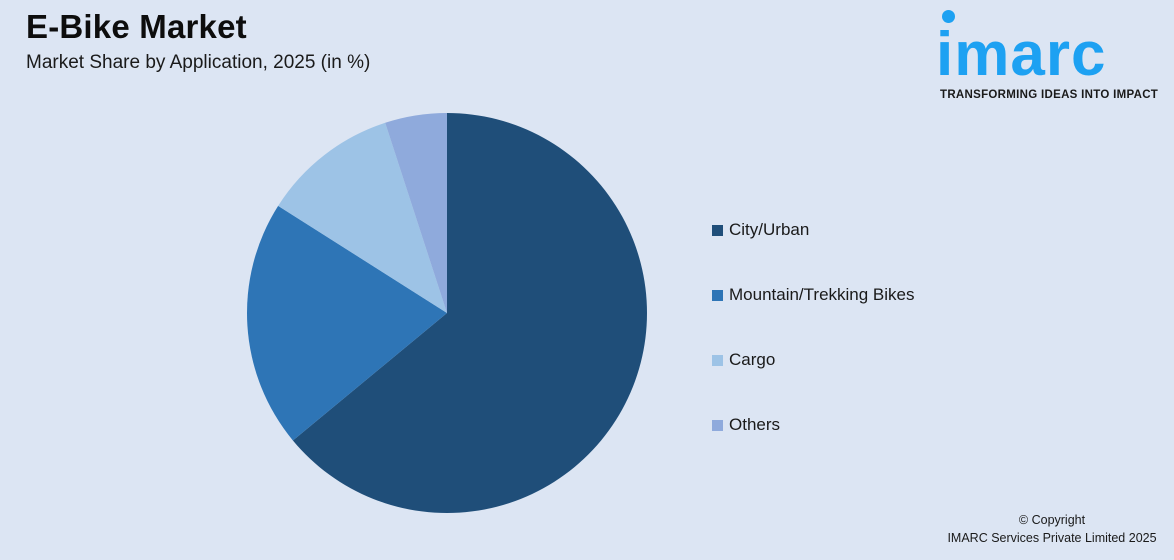 Image resolution: width=1174 pixels, height=560 pixels. What do you see at coordinates (1049, 95) in the screenshot?
I see `logo-tagline: TRANSFORMING IDEAS INTO IMPACT` at bounding box center [1049, 95].